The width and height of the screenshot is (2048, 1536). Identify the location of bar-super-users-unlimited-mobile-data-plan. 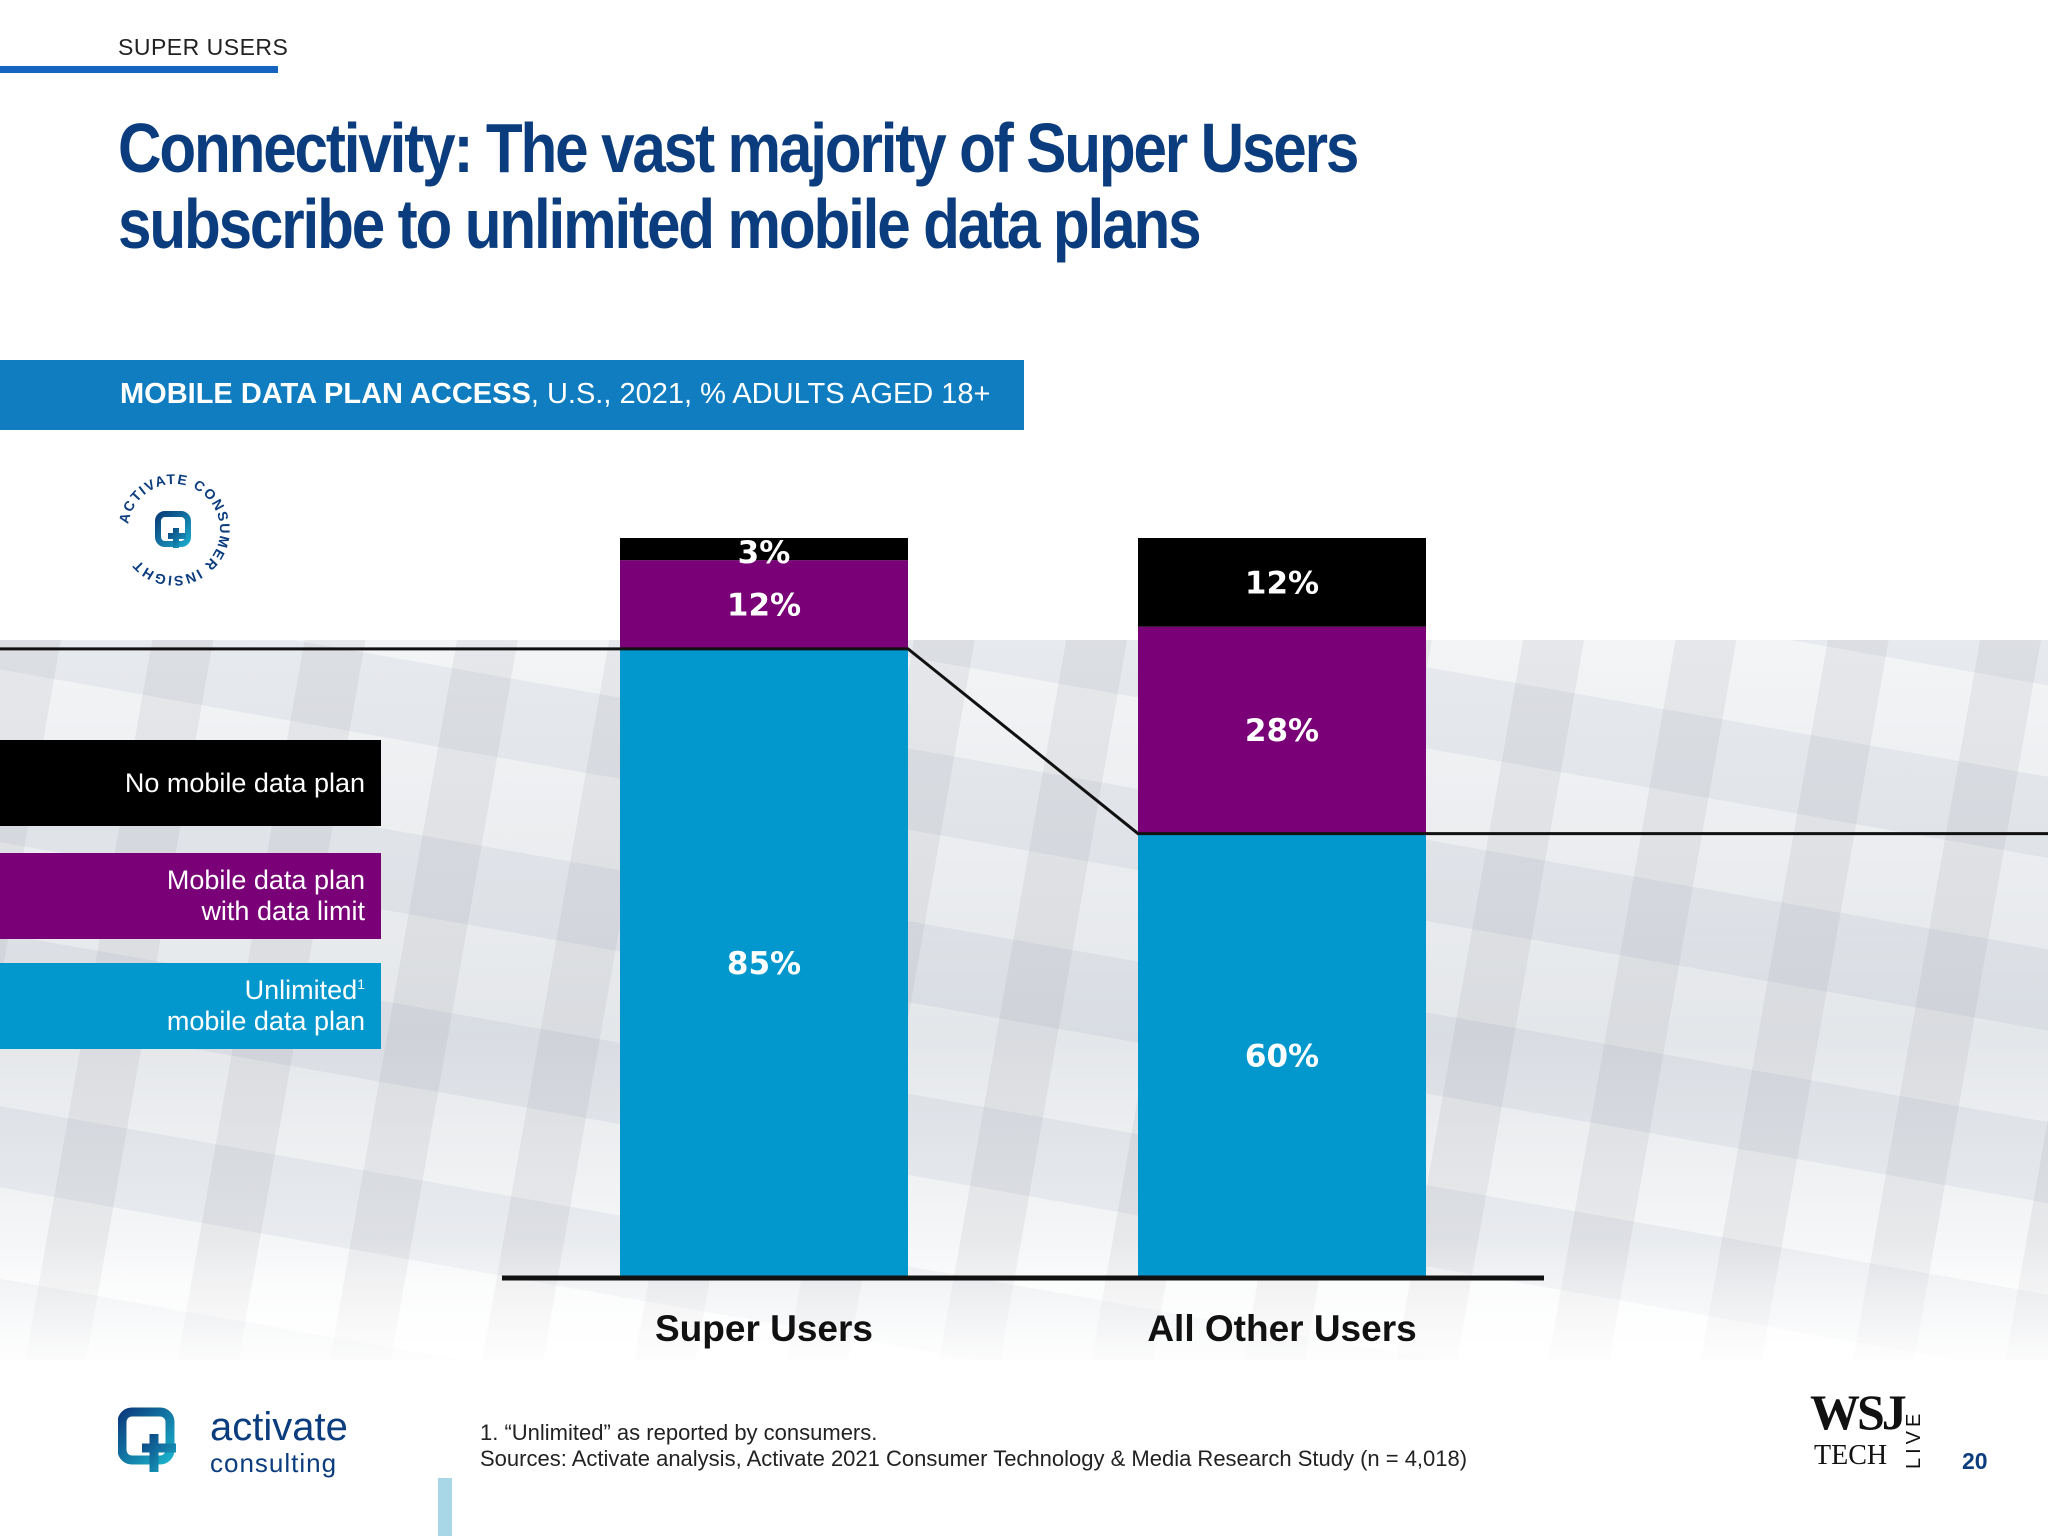
(764, 962).